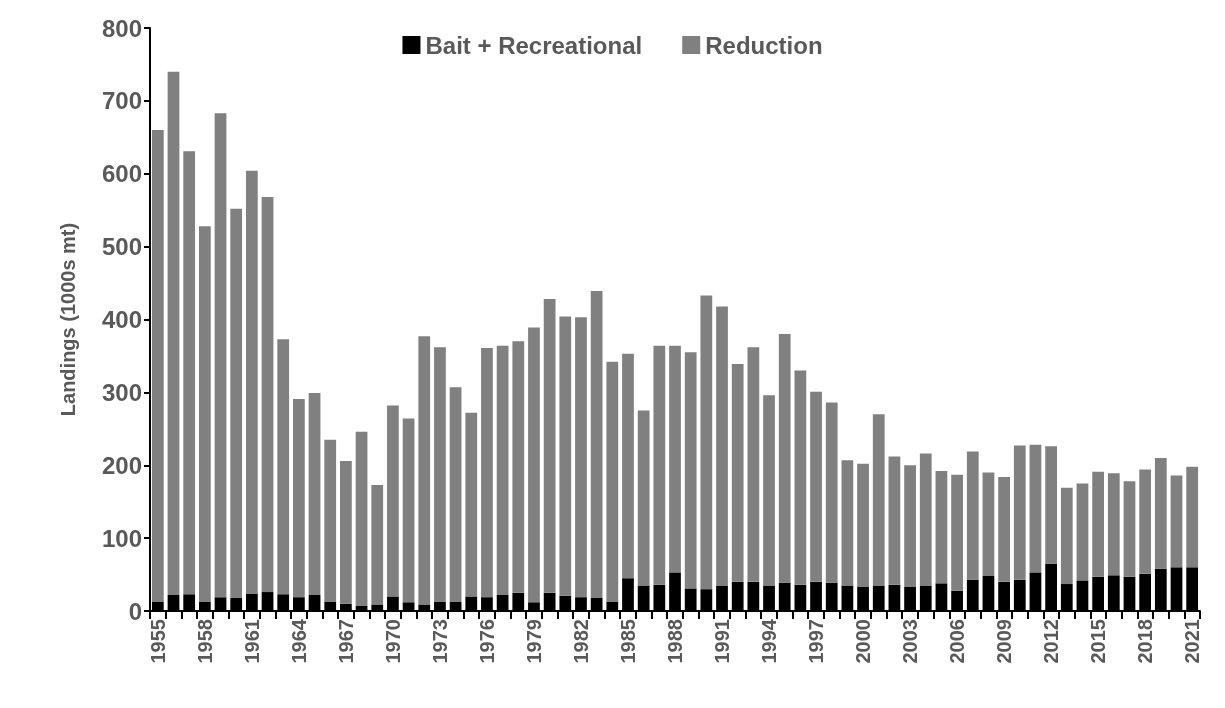 The width and height of the screenshot is (1225, 708). What do you see at coordinates (135, 611) in the screenshot?
I see `y-tick-label: 0` at bounding box center [135, 611].